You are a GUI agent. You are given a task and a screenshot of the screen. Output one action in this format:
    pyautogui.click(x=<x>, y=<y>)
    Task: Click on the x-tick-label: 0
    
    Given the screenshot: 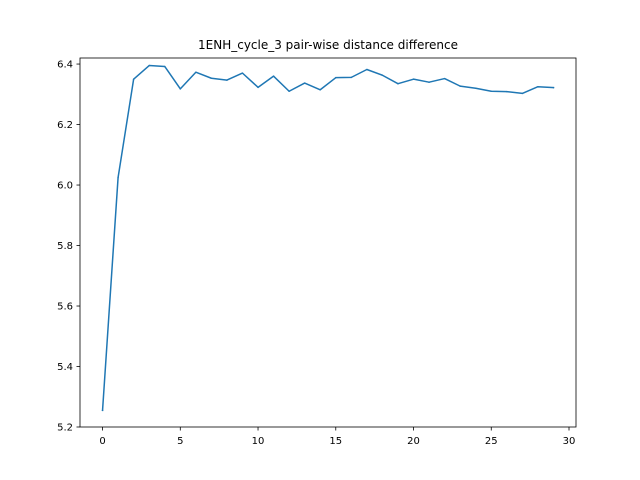 What is the action you would take?
    pyautogui.click(x=102, y=441)
    